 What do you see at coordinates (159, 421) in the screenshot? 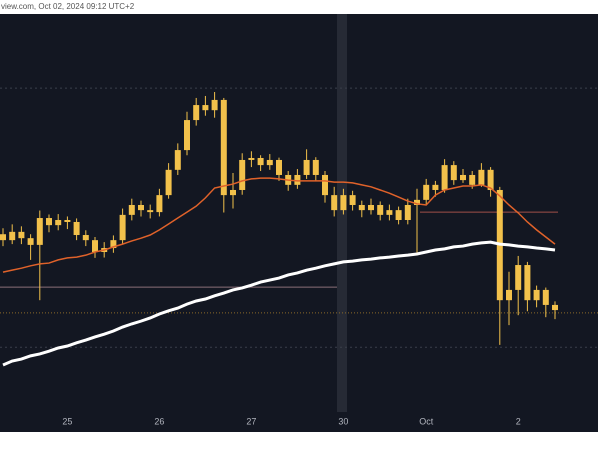
I see `x-tick-label: 26` at bounding box center [159, 421].